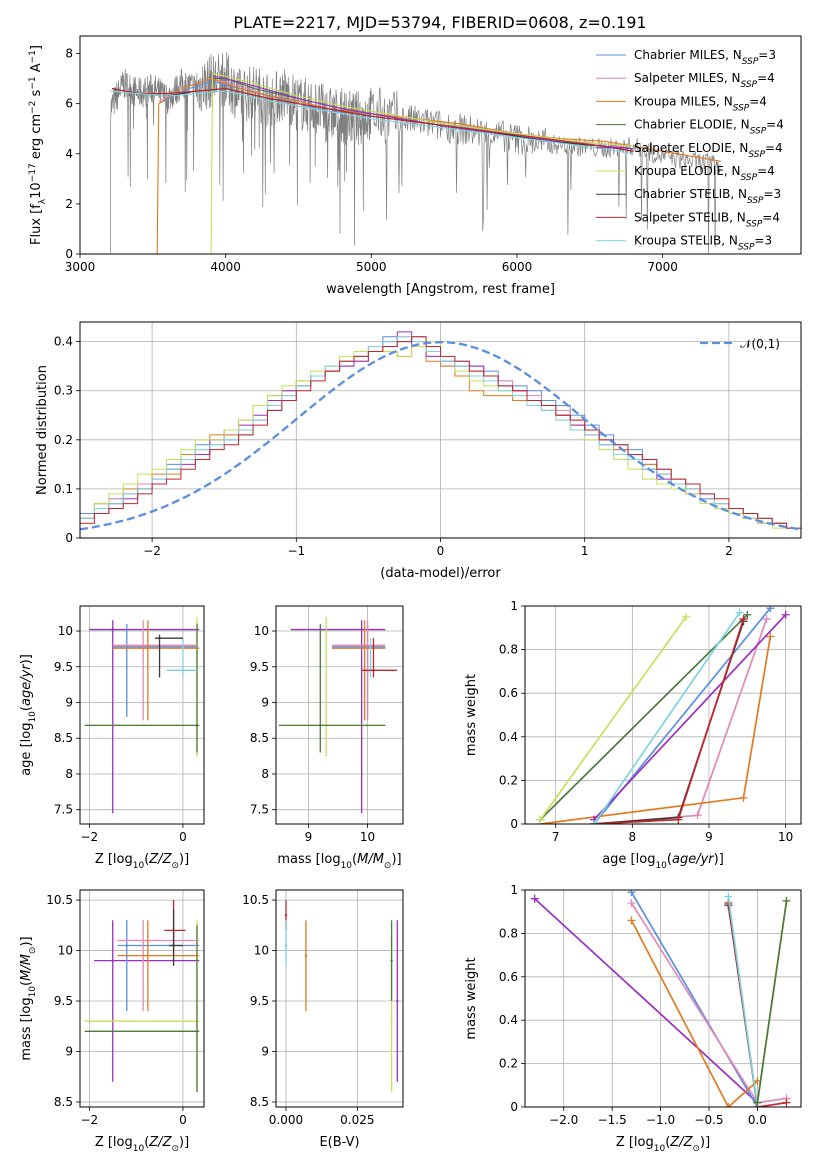  I want to click on legend-label: Chabrier ELODIE, NSSP=4, so click(709, 127).